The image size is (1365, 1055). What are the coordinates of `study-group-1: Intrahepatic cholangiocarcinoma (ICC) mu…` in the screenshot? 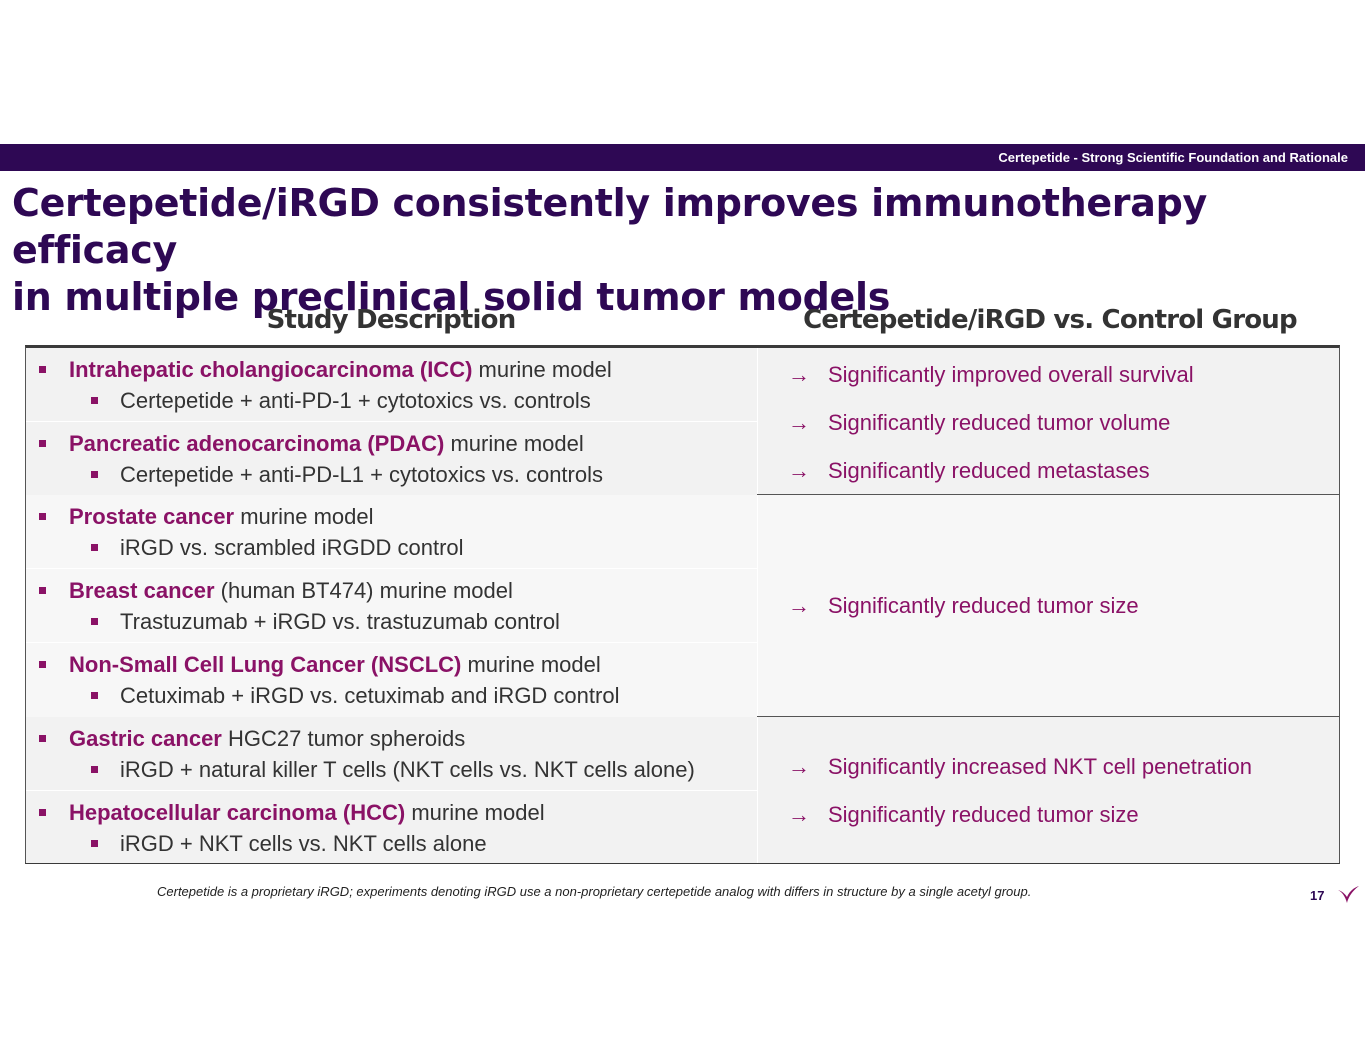 It's located at (682, 421).